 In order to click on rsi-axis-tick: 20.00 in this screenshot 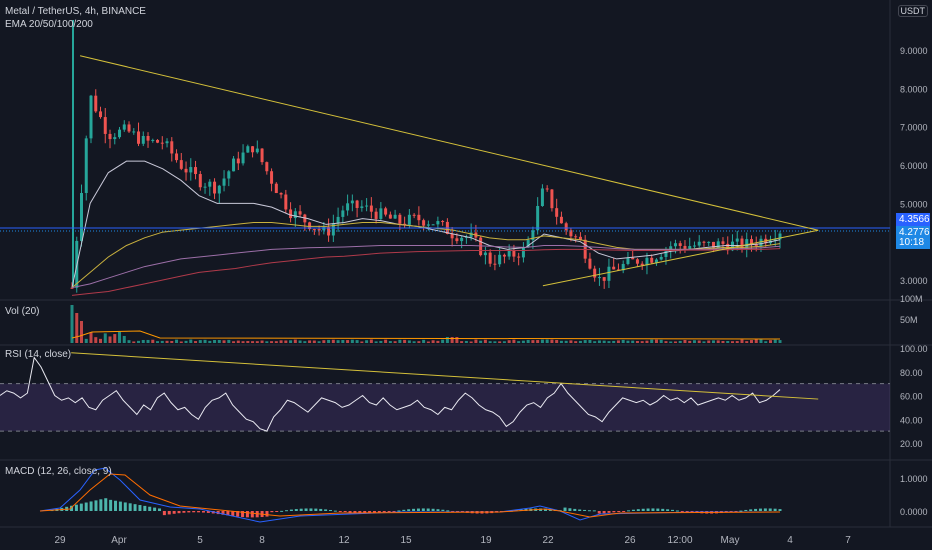, I will do `click(911, 444)`.